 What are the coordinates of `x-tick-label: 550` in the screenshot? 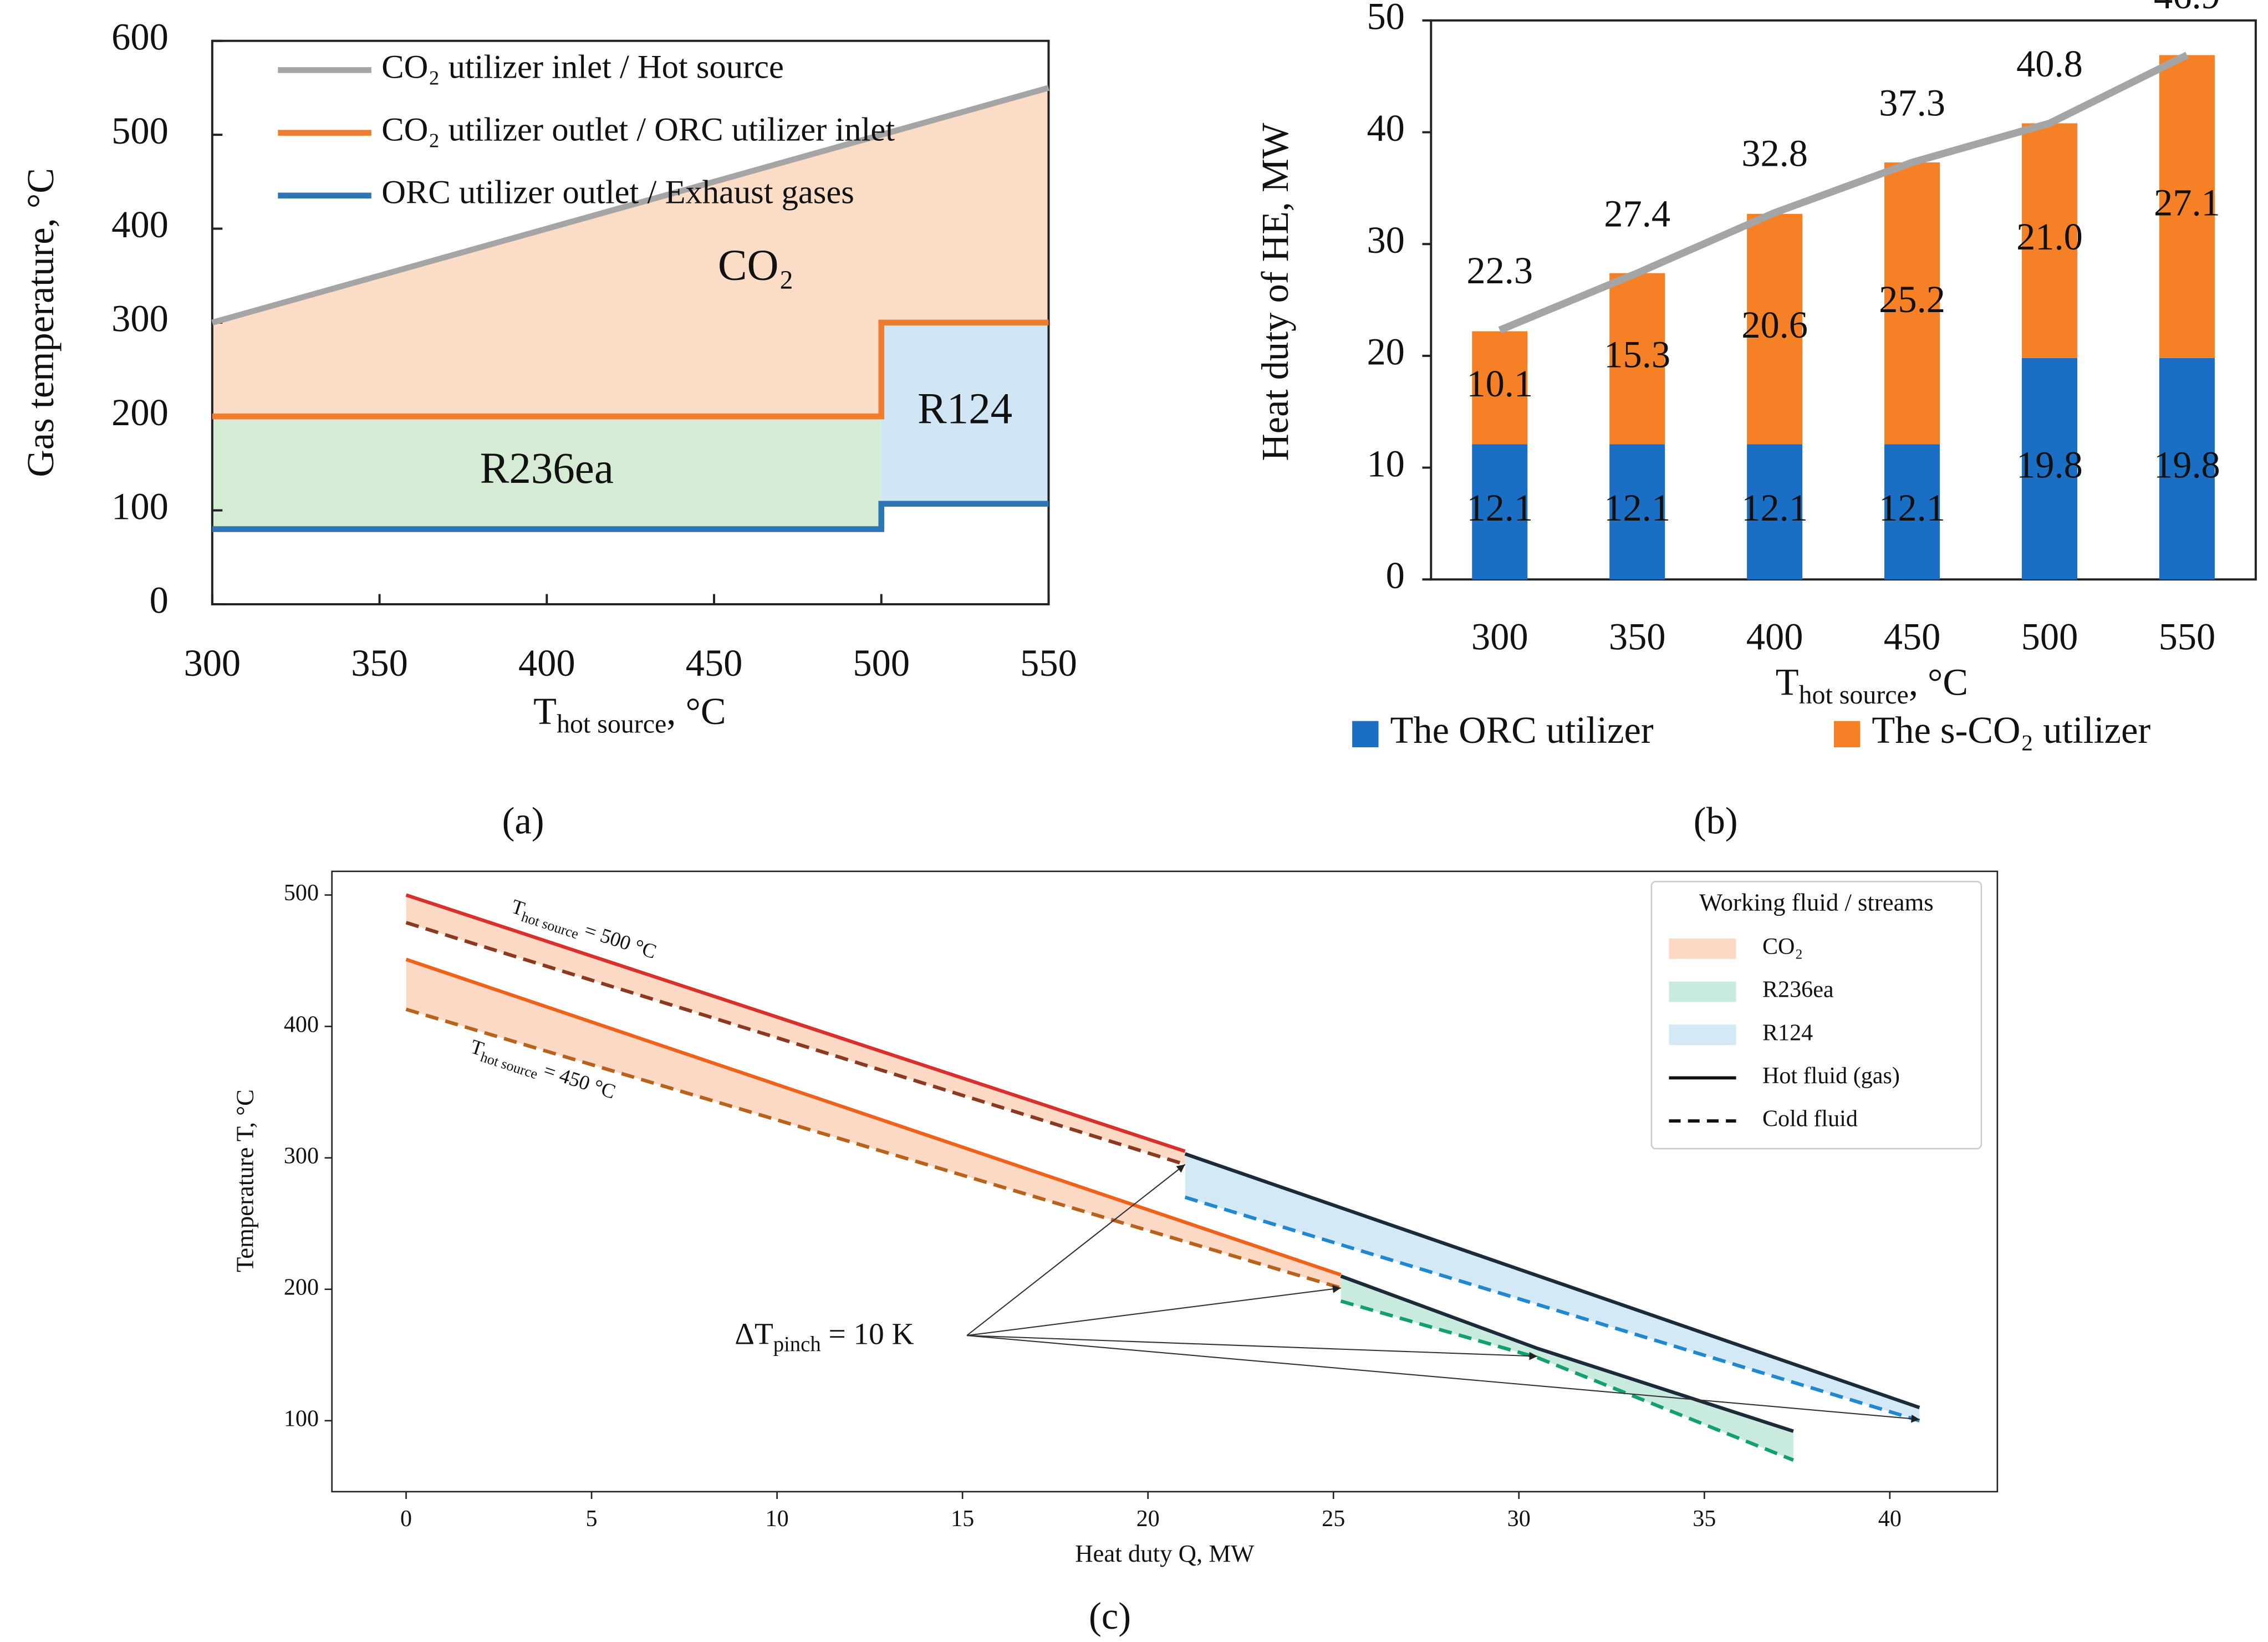 It's located at (1048, 663).